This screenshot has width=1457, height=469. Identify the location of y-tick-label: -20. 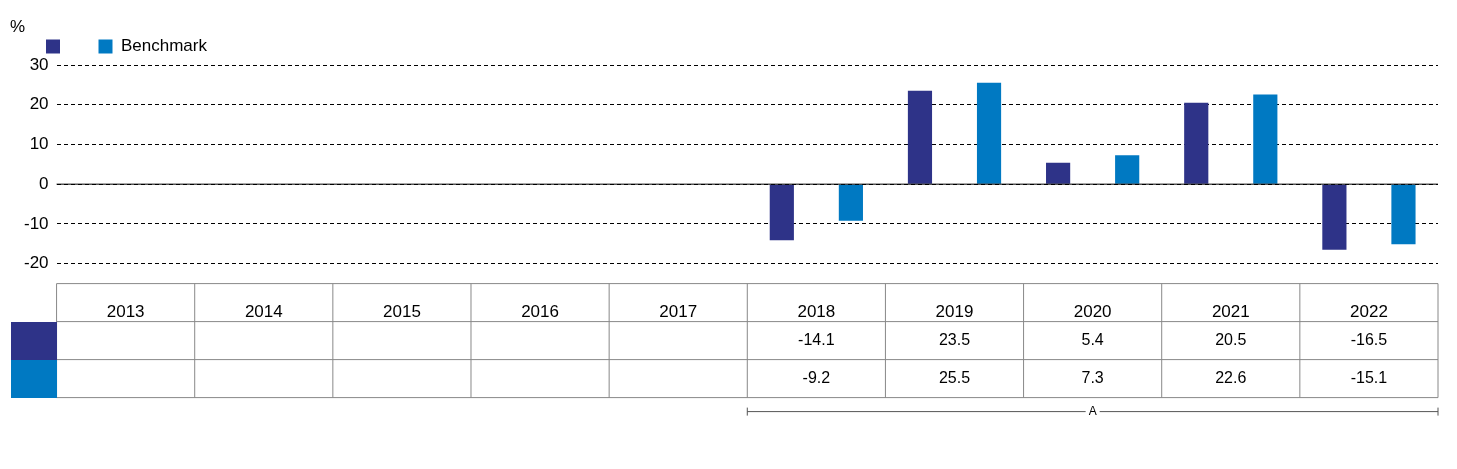
(36, 263).